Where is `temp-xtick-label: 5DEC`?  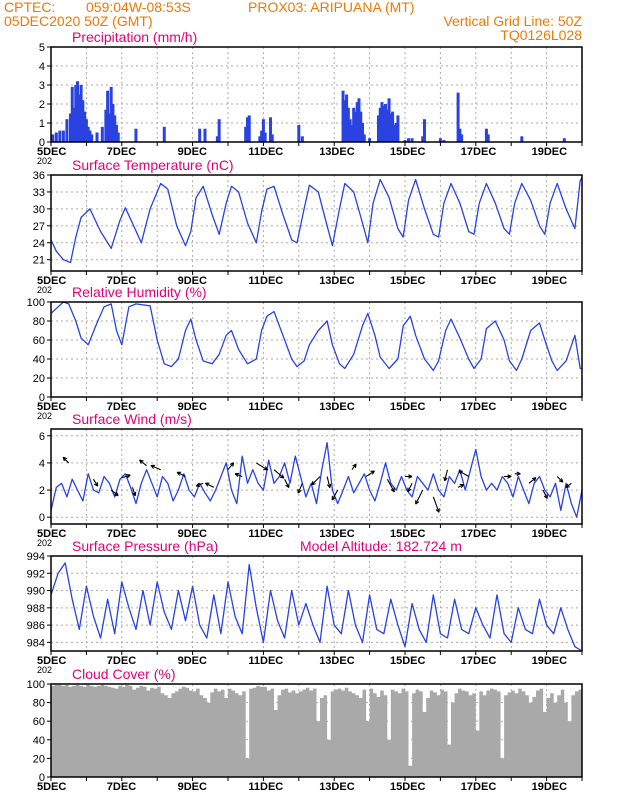
temp-xtick-label: 5DEC is located at coordinates (51, 281).